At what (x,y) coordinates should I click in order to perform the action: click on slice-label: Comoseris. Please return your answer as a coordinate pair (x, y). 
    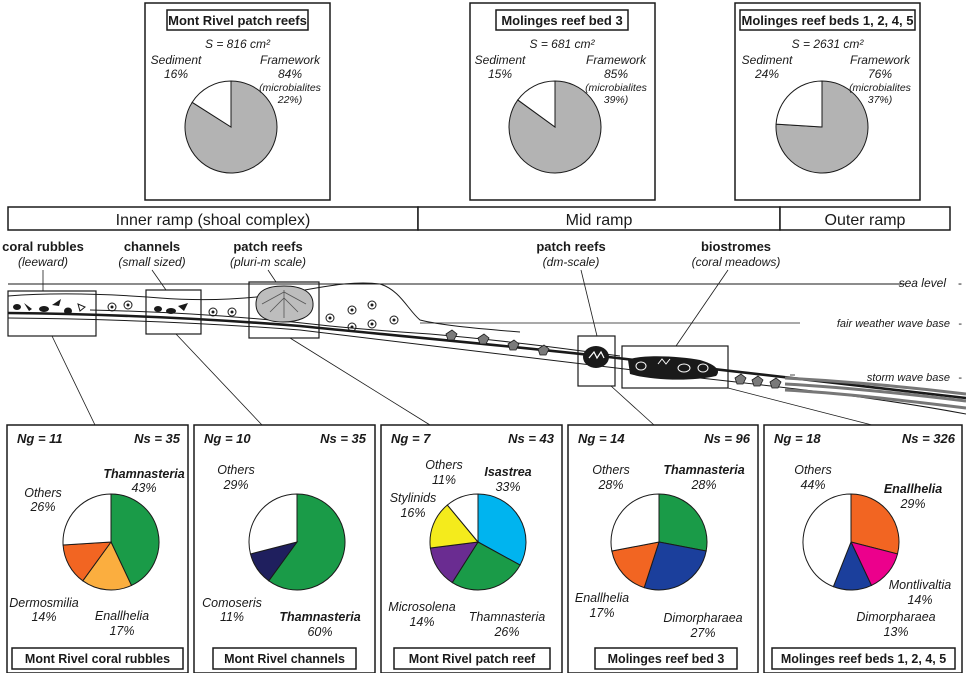
    Looking at the image, I should click on (232, 603).